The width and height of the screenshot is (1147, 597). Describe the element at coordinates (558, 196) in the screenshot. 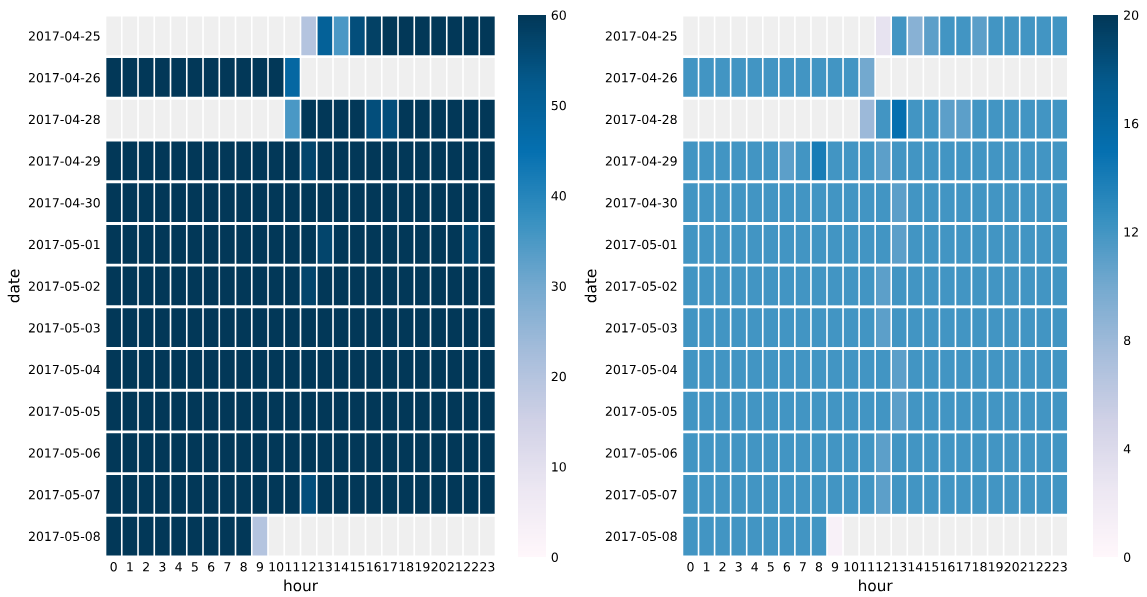

I see `color-bar-label: 40` at that location.